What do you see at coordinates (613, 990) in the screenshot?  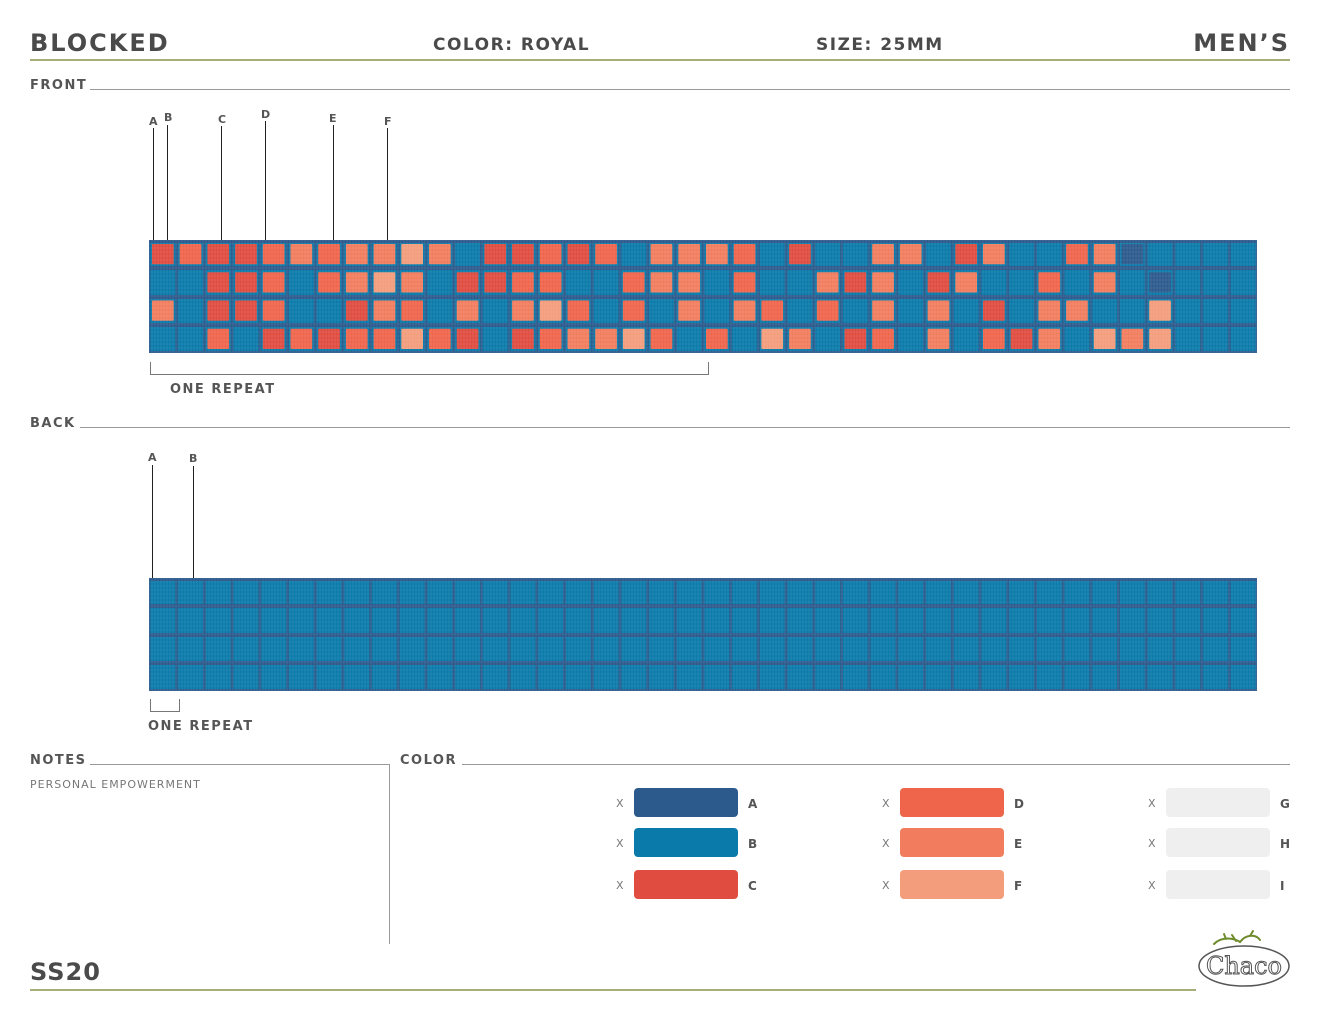 I see `footer-rule` at bounding box center [613, 990].